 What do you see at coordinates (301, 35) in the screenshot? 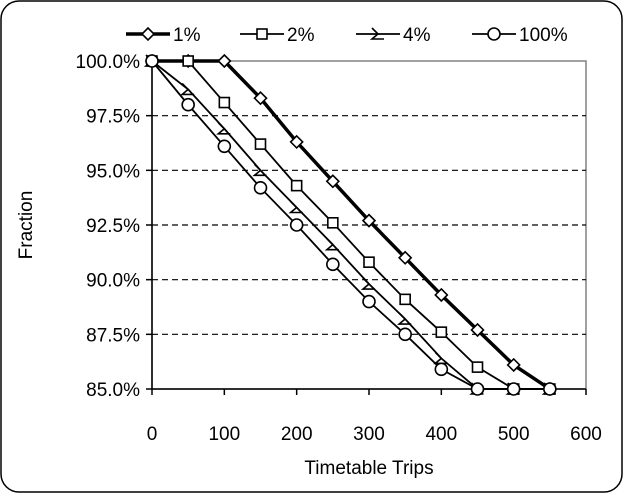
I see `legend-label: 2%` at bounding box center [301, 35].